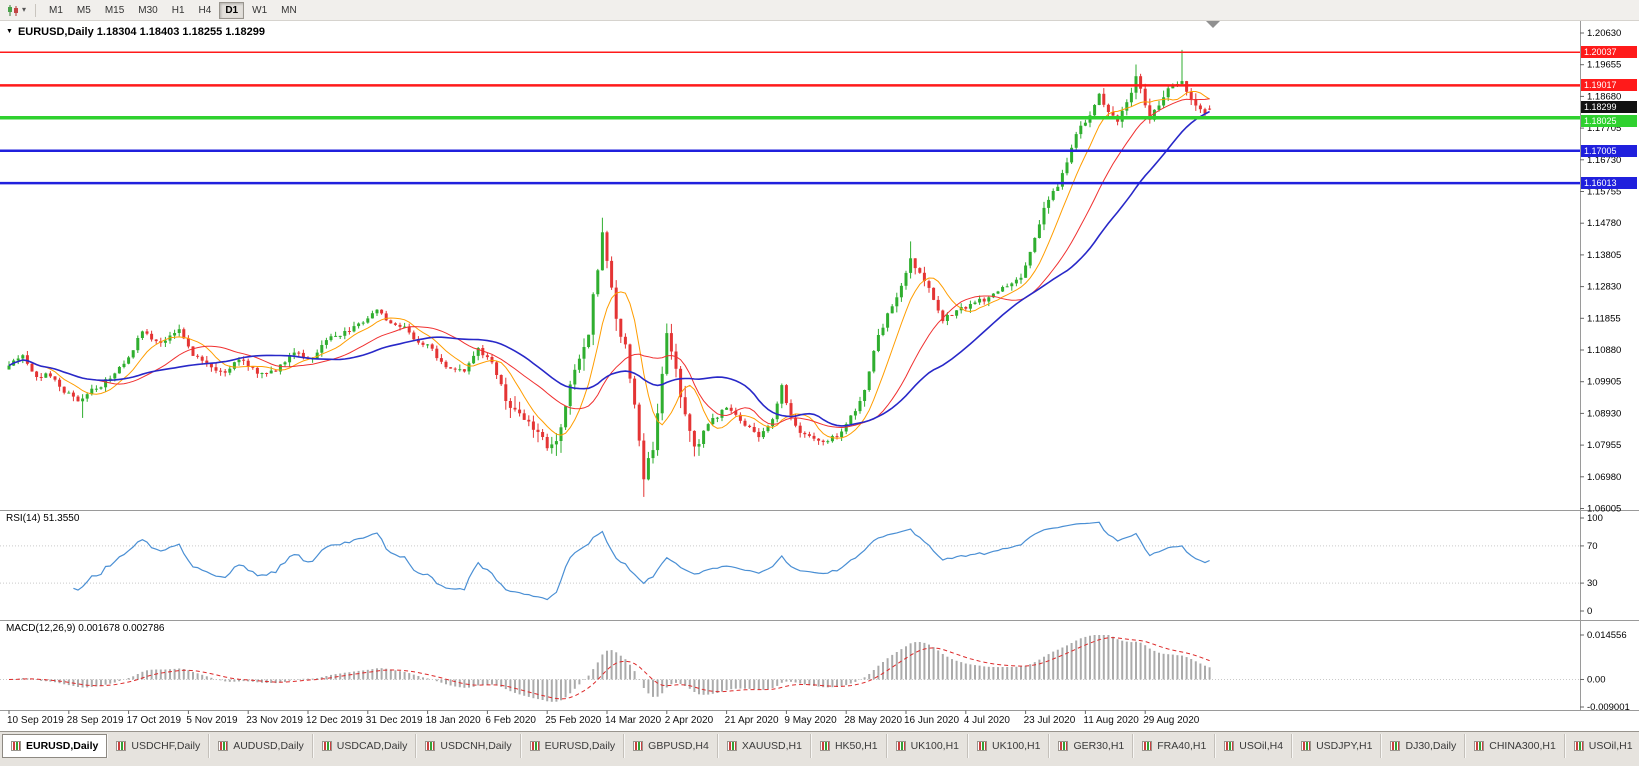  I want to click on tab-label: USDJPY,H1, so click(1344, 745).